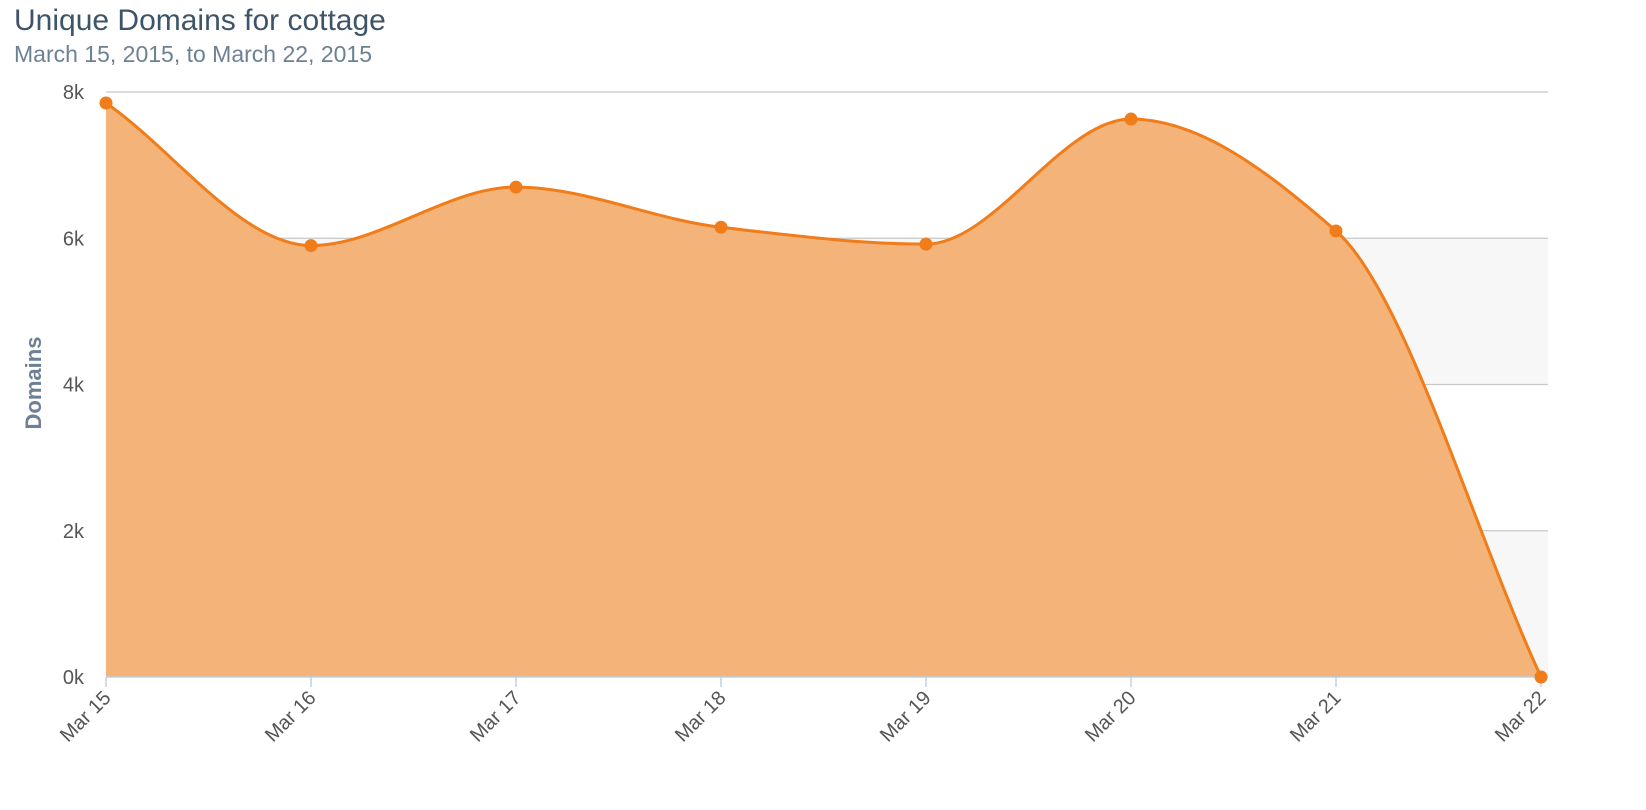 This screenshot has width=1646, height=810. Describe the element at coordinates (1316, 717) in the screenshot. I see `x-tick-label: Mar 21` at that location.